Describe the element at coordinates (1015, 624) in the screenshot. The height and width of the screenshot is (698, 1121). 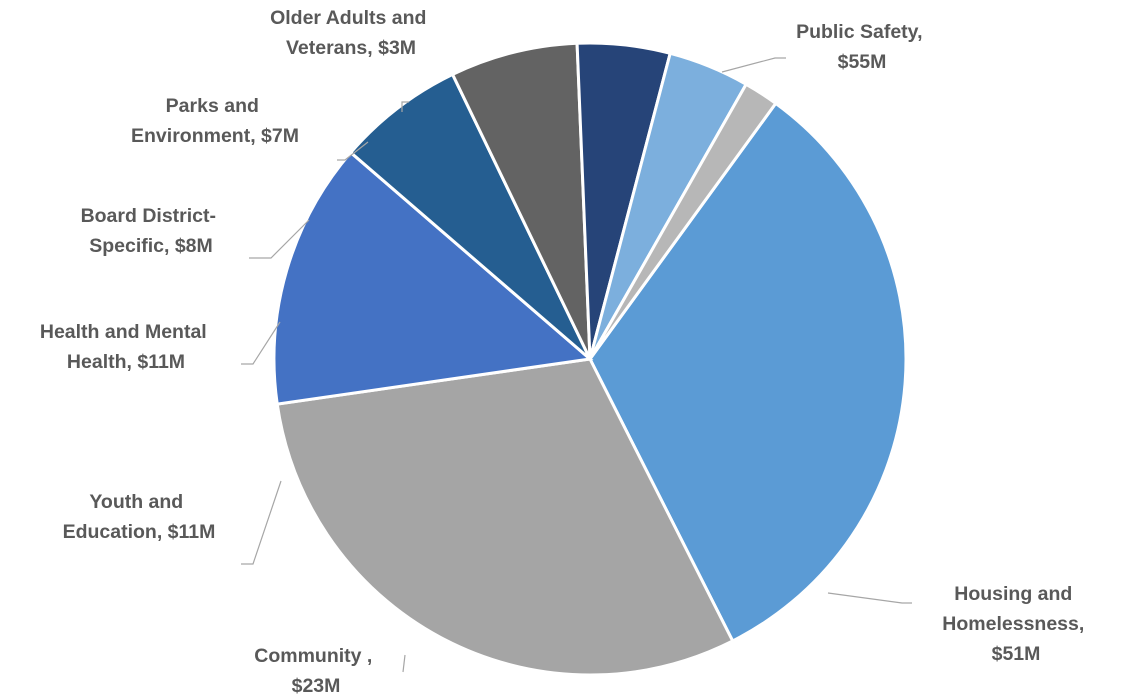
I see `data-label-housing: Housing and Homelessness, $51M` at that location.